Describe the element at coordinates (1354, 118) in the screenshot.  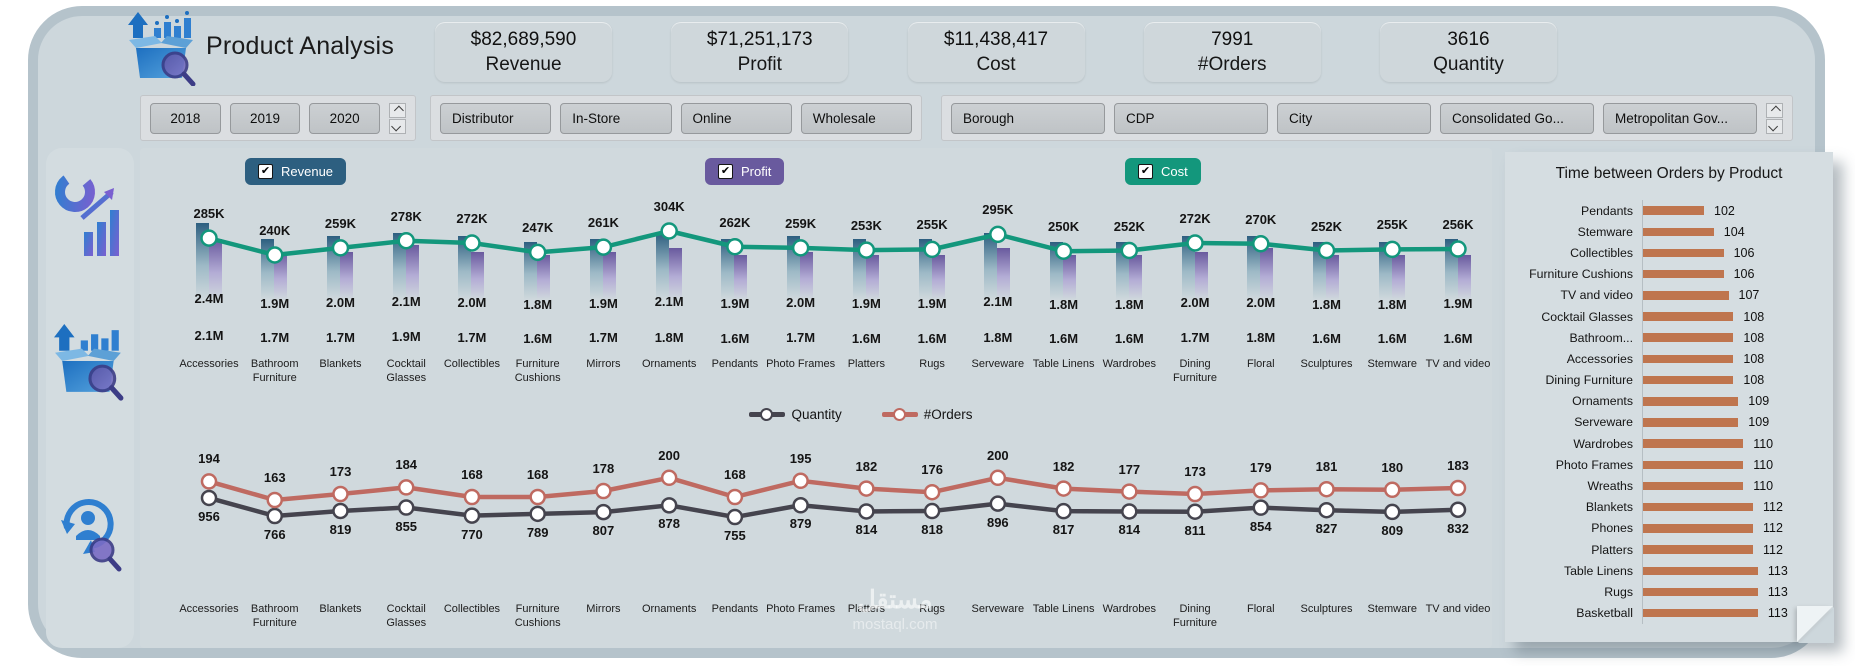
I see `city-button-city: City` at that location.